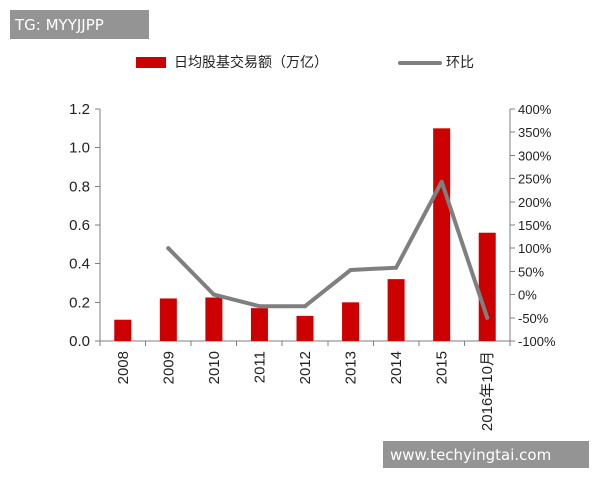 Image resolution: width=600 pixels, height=480 pixels. What do you see at coordinates (79, 148) in the screenshot?
I see `y-left-tick-label: 1.0` at bounding box center [79, 148].